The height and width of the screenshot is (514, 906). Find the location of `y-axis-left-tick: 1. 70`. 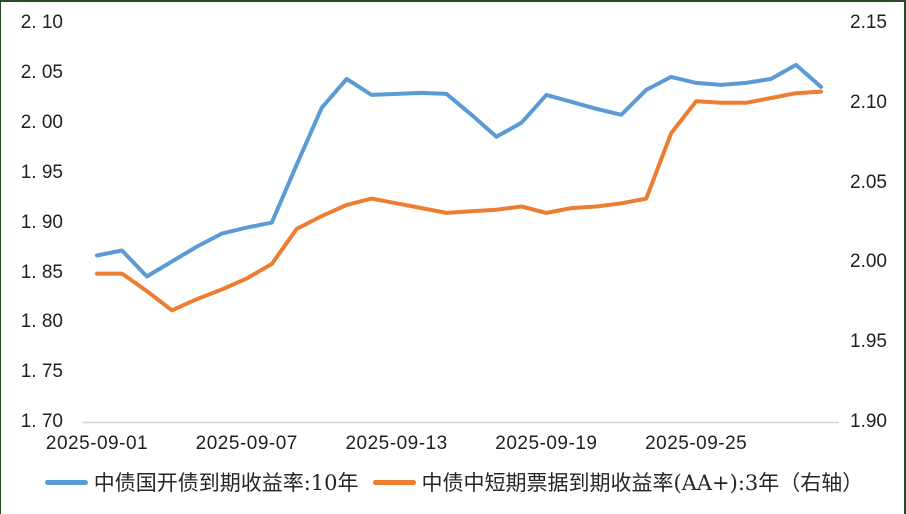

y-axis-left-tick: 1. 70 is located at coordinates (41, 422).